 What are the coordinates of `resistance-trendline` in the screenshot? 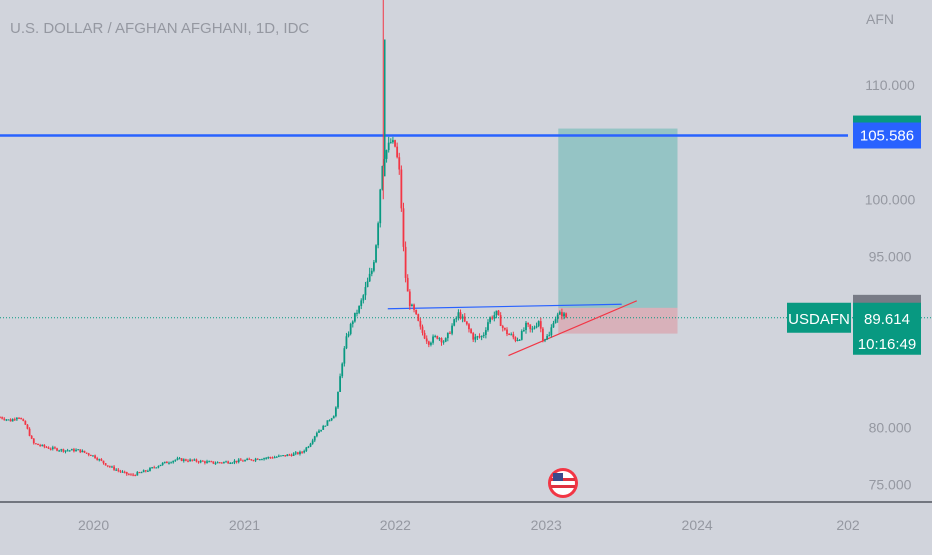 It's located at (504, 306).